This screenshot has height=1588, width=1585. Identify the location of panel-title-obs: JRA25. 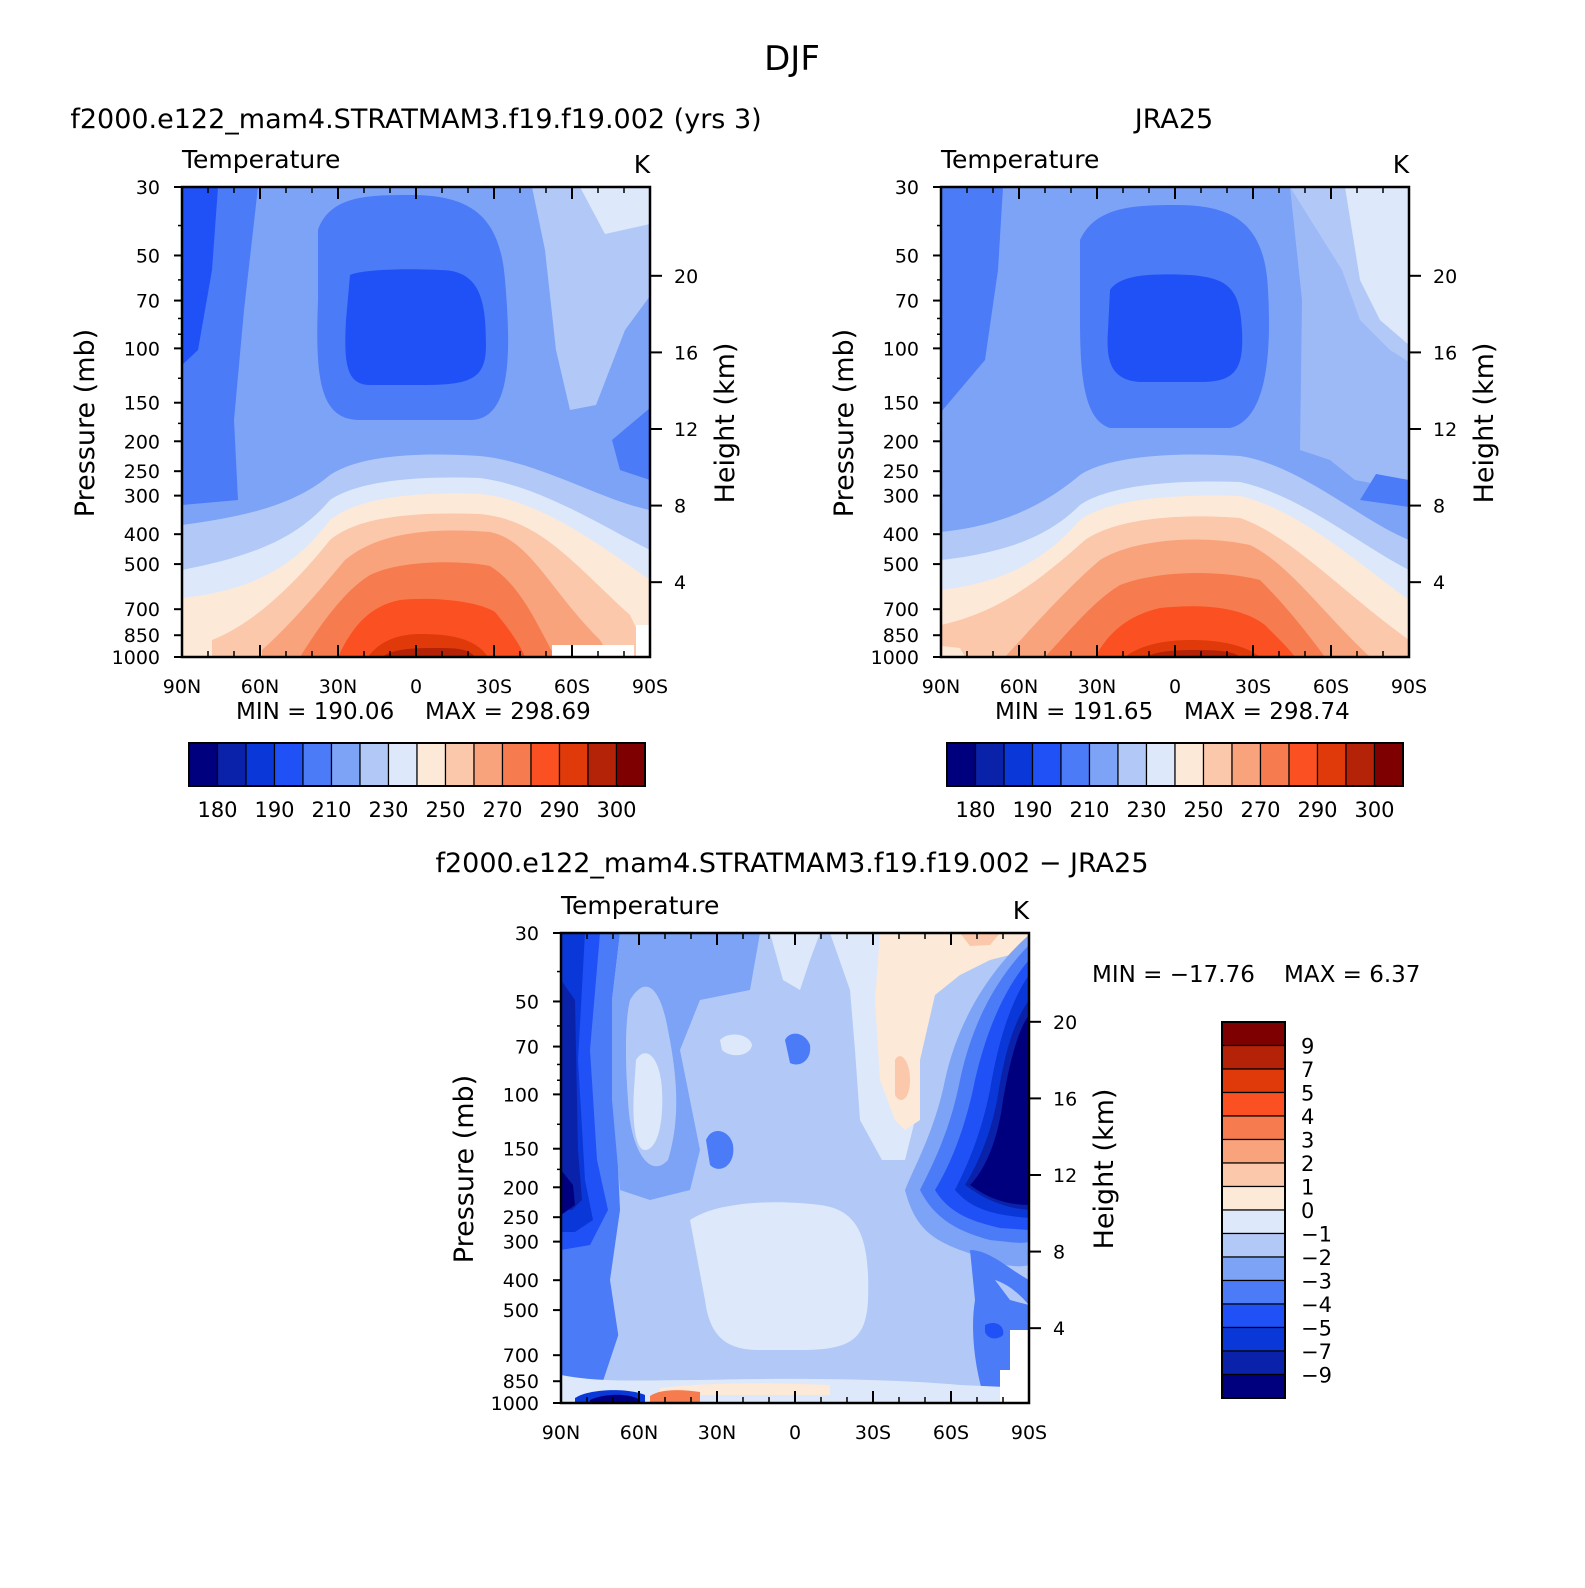
(1173, 119).